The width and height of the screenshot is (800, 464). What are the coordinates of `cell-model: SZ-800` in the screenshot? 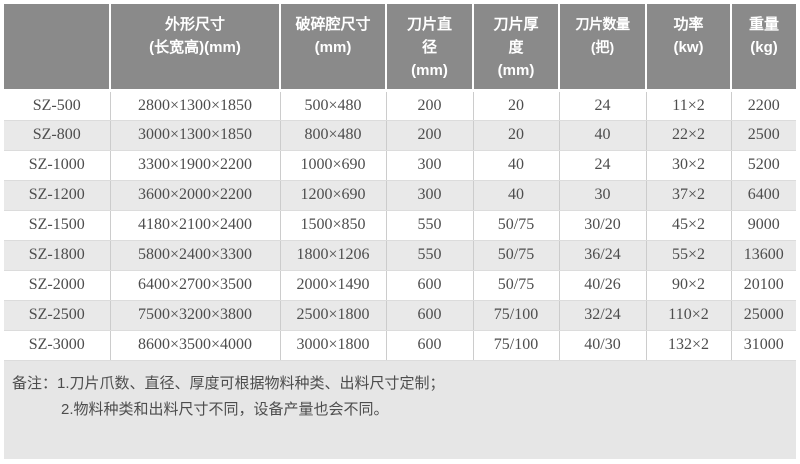 It's located at (57, 135).